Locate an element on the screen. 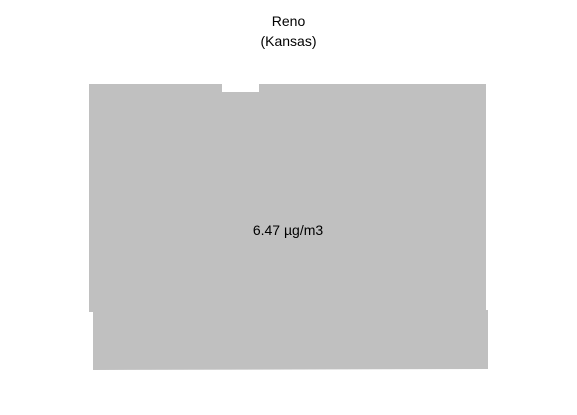 The height and width of the screenshot is (415, 577). county-name: Reno is located at coordinates (288, 21).